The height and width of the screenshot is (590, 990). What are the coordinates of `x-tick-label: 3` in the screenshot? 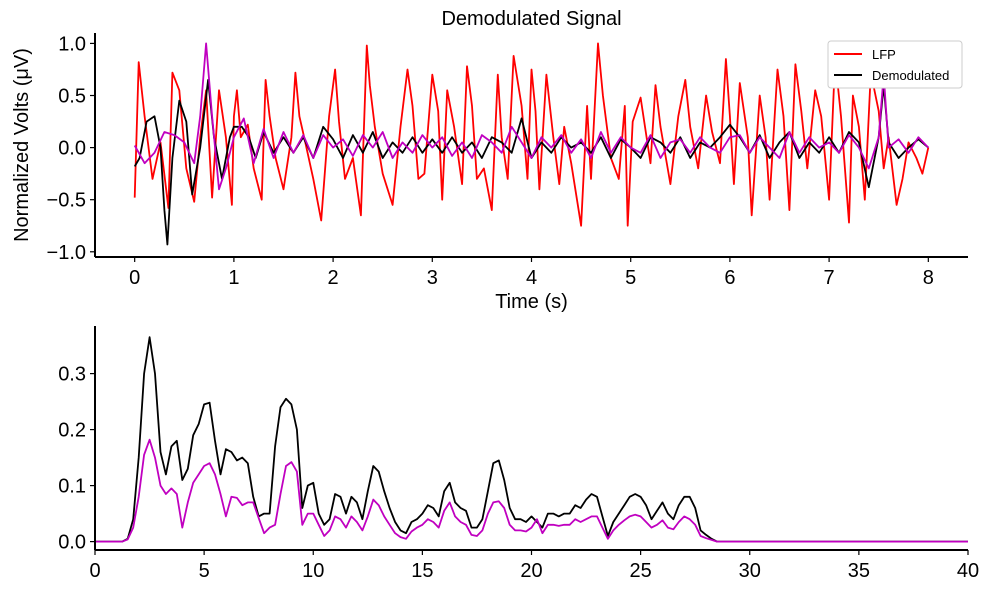 It's located at (432, 278).